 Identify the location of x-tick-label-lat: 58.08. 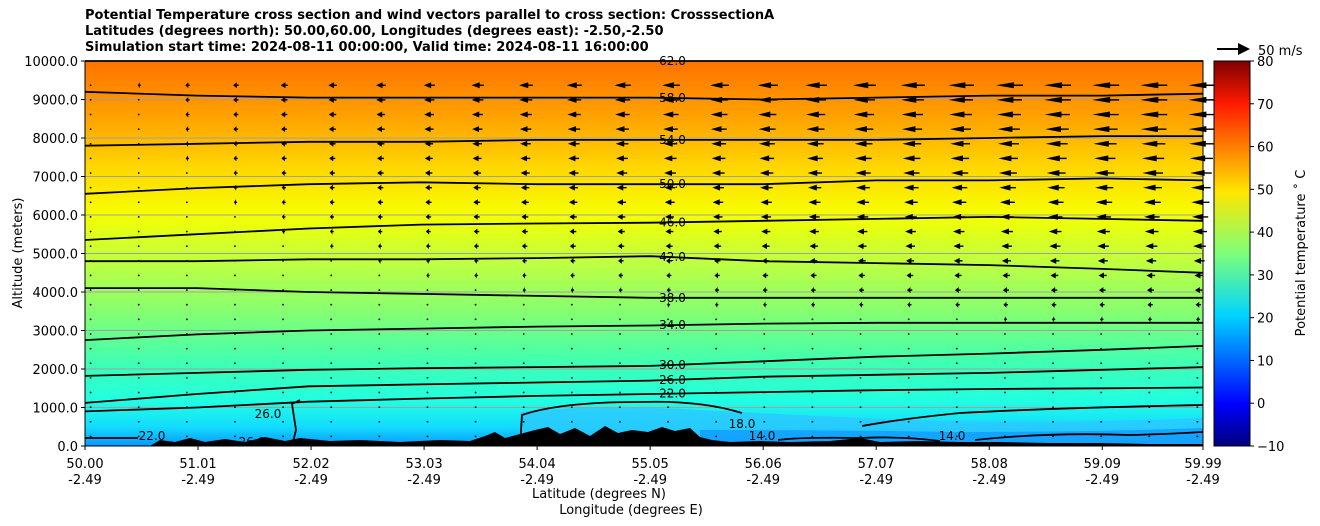
(989, 464).